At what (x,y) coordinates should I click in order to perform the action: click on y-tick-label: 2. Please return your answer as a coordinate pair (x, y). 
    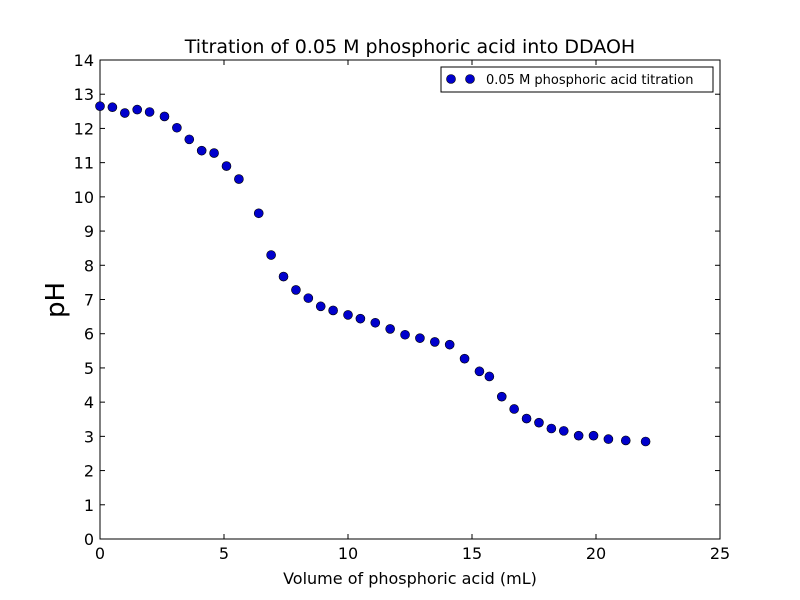
    Looking at the image, I should click on (89, 471).